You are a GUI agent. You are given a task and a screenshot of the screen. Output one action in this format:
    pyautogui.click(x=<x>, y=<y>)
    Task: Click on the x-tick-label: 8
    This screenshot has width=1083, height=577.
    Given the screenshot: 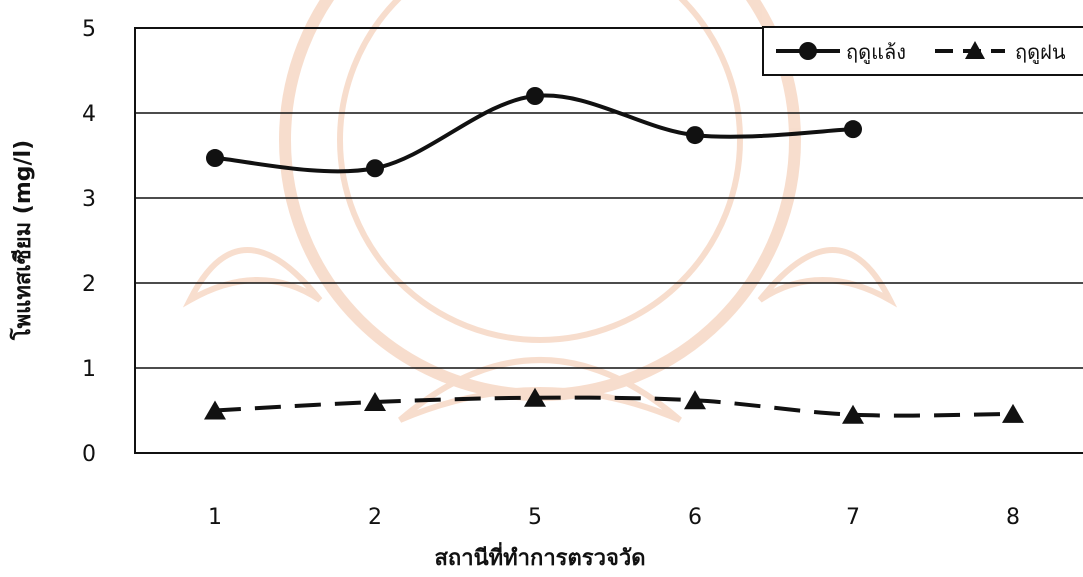 What is the action you would take?
    pyautogui.click(x=1013, y=517)
    